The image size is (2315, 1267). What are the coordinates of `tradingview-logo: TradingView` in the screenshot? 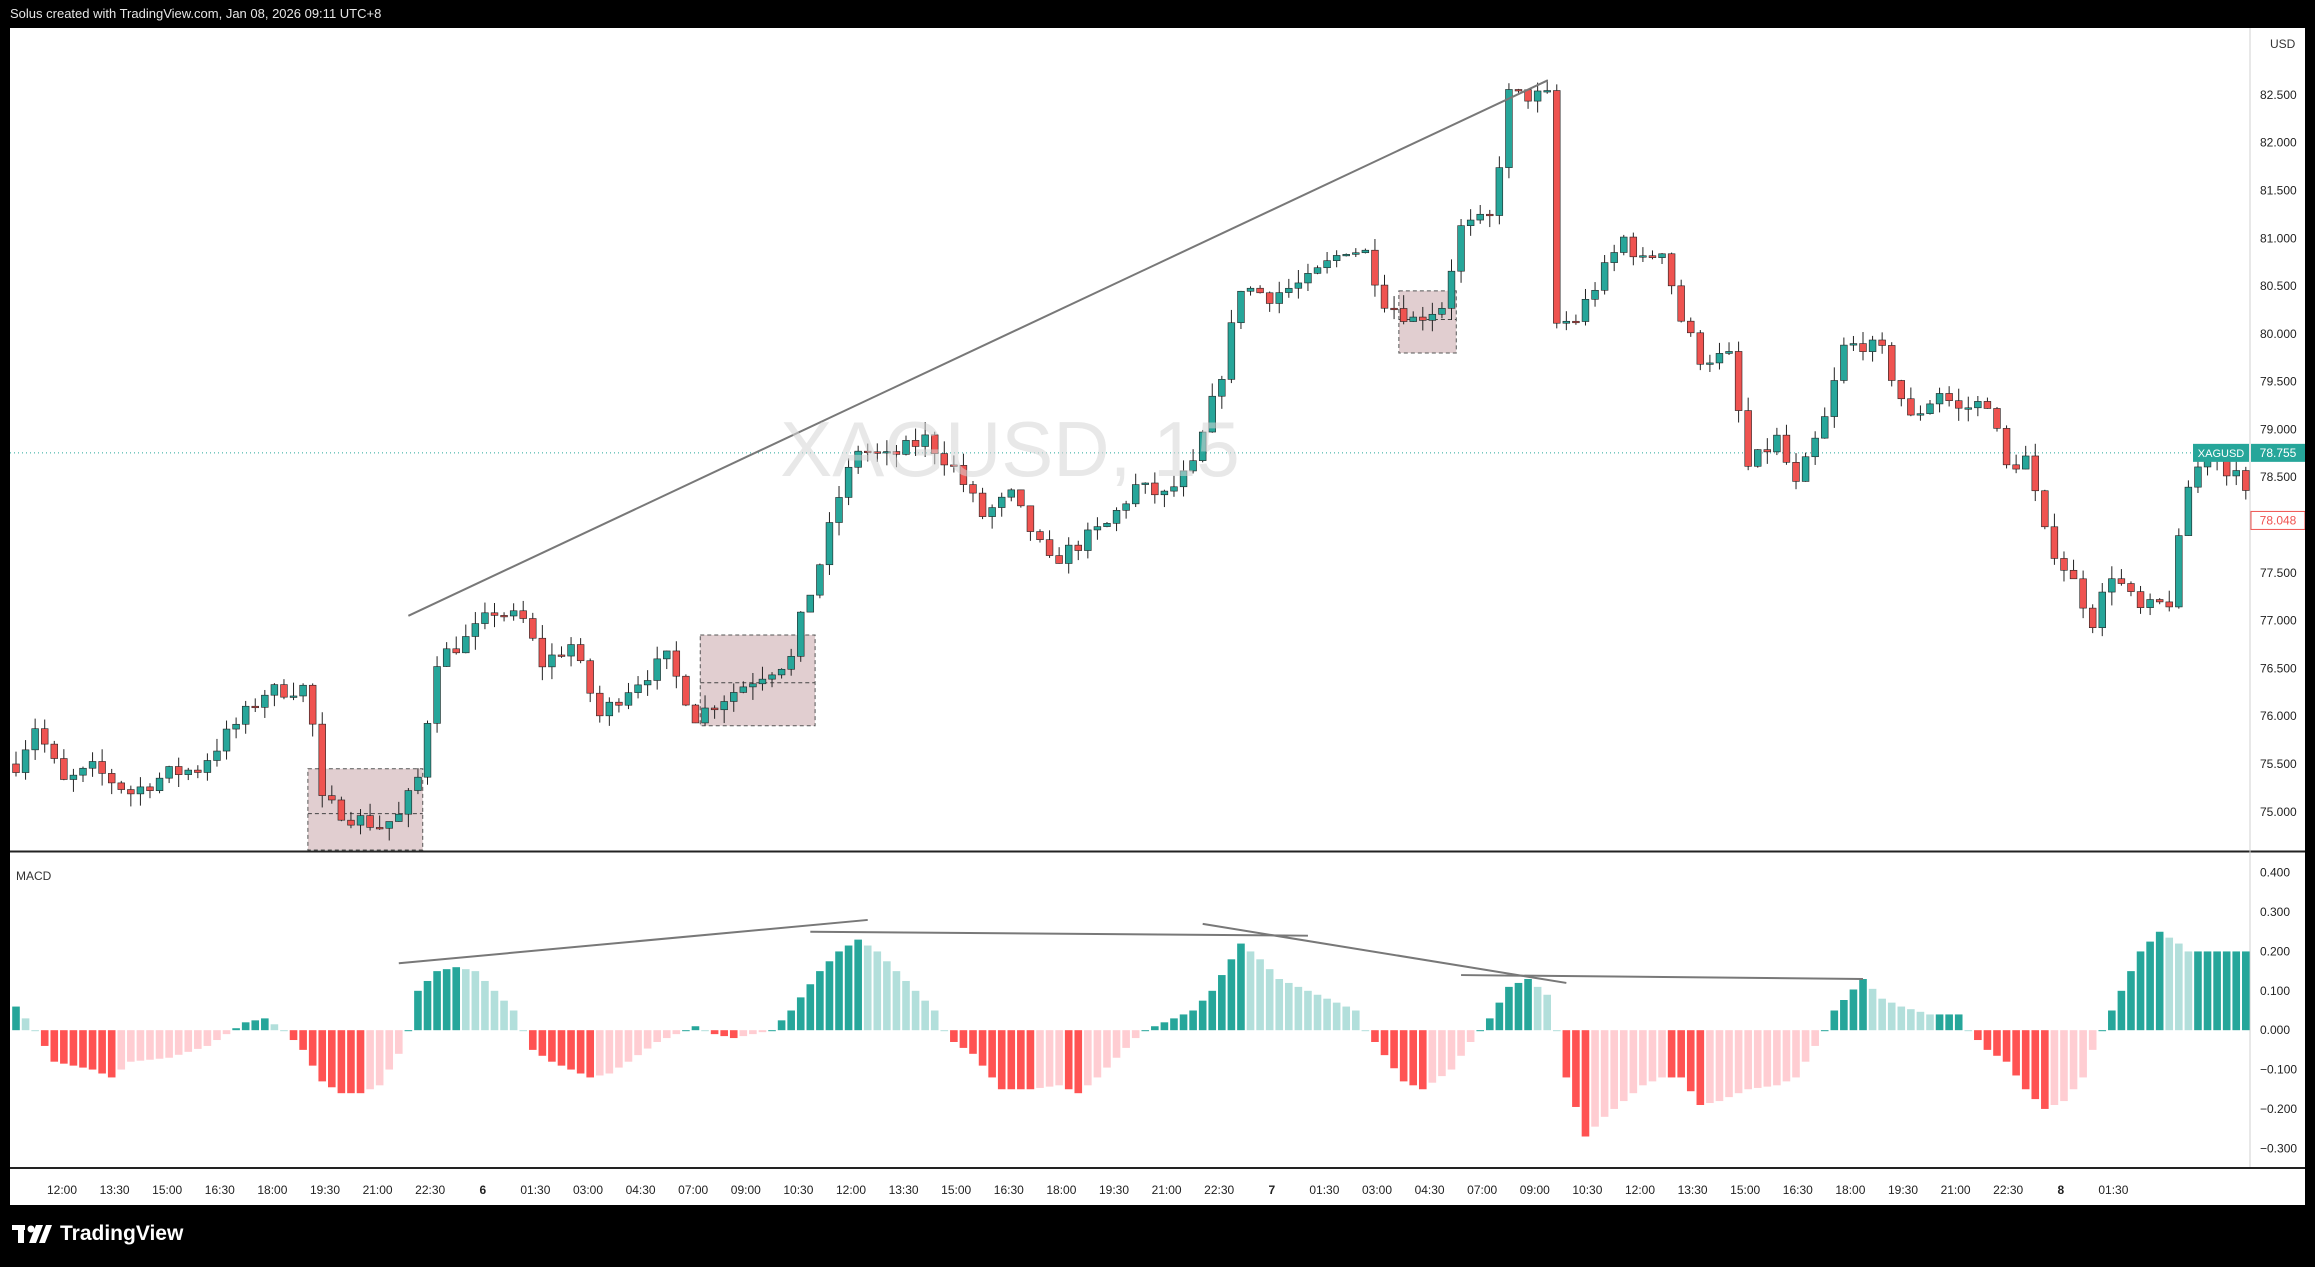 It's located at (97, 1234).